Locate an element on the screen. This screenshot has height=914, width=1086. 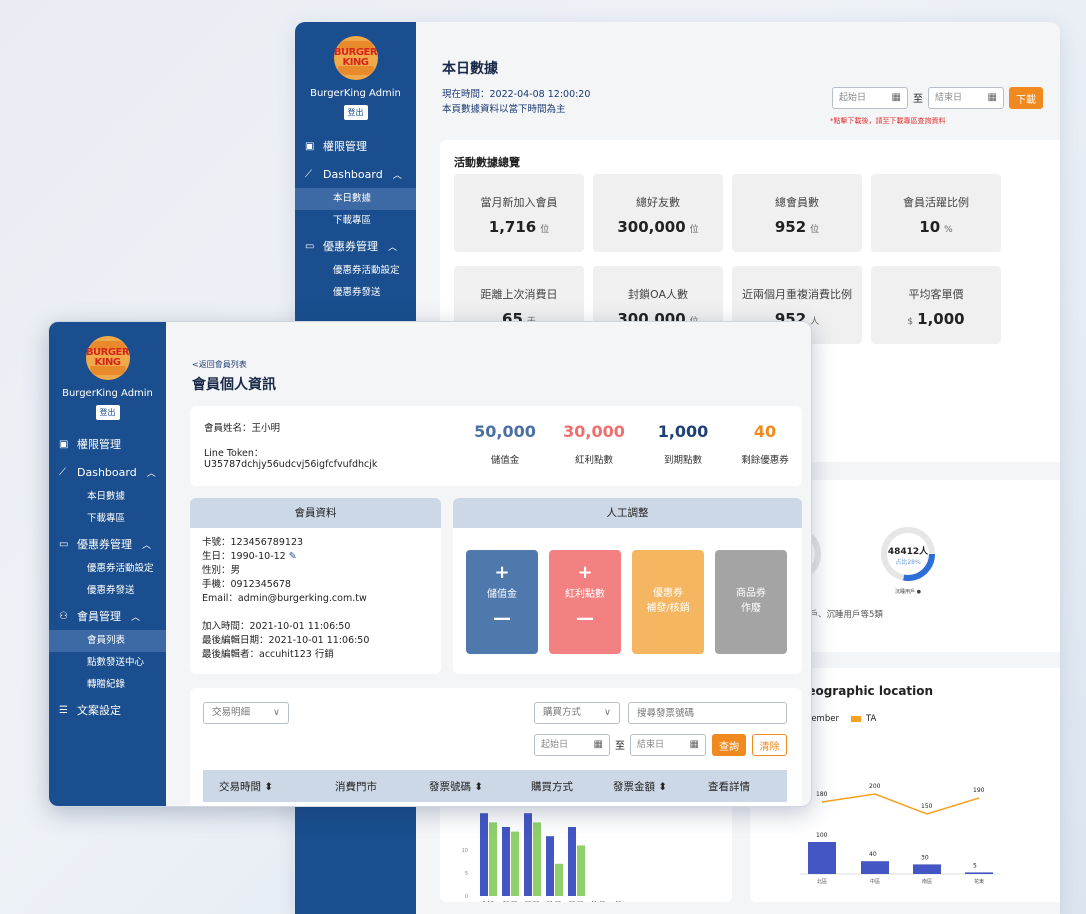
table-header-row: 交易時間 ⬍ 消費門市 發票號碼 ⬍ 購買方式 發票金額 ⬍ 查看詳情 is located at coordinates (495, 786).